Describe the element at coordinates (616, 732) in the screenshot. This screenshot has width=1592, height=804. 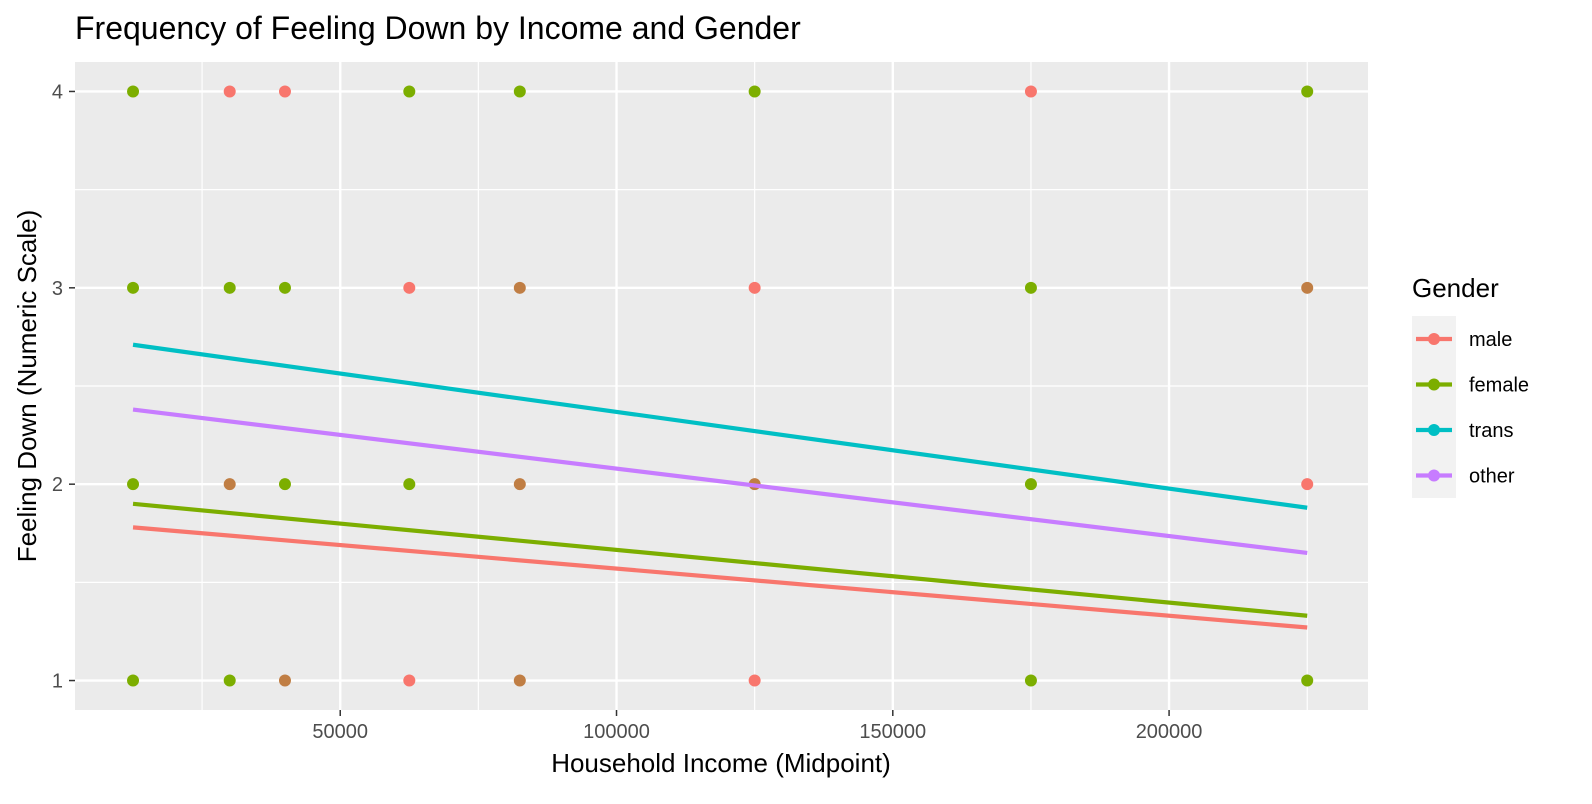
I see `x-tick-label: 100000` at that location.